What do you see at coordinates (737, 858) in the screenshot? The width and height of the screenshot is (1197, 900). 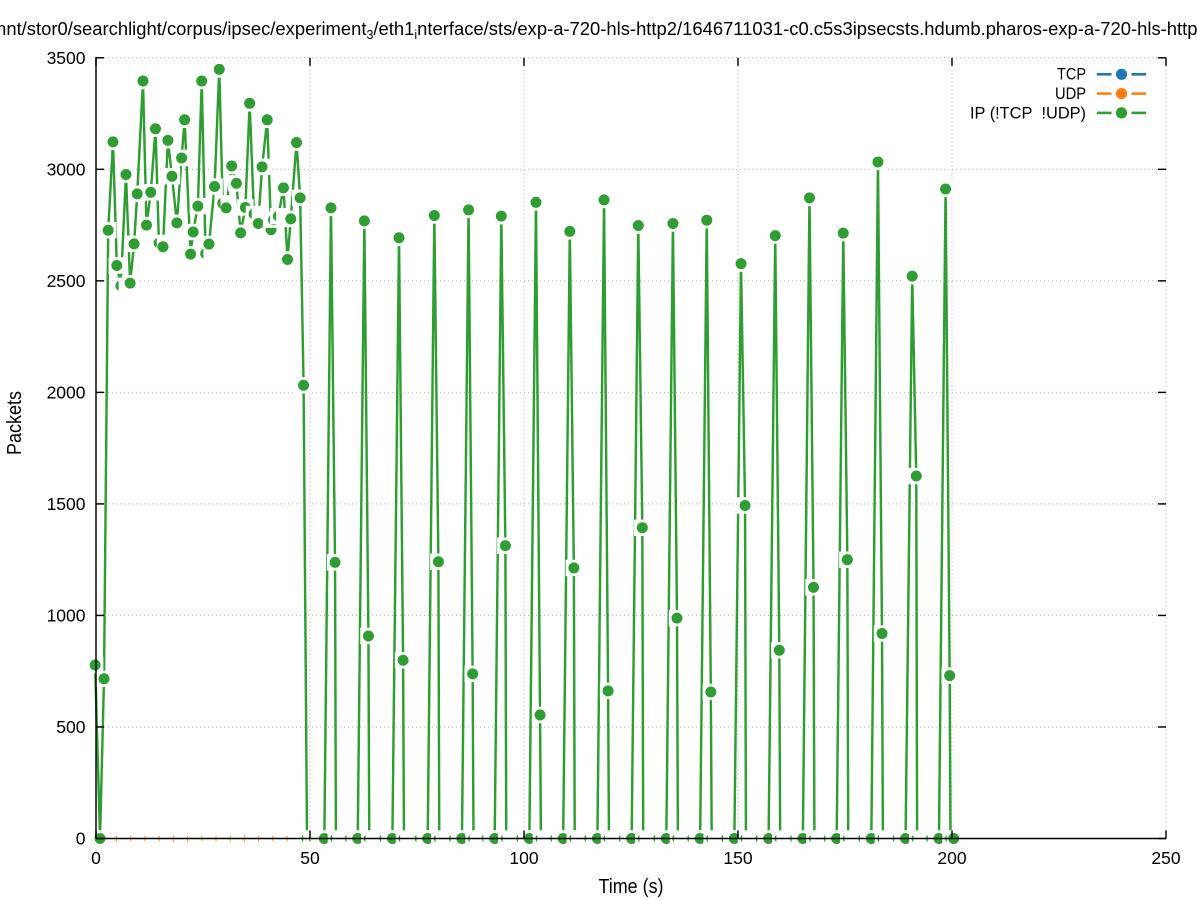 I see `svg-text: 150` at bounding box center [737, 858].